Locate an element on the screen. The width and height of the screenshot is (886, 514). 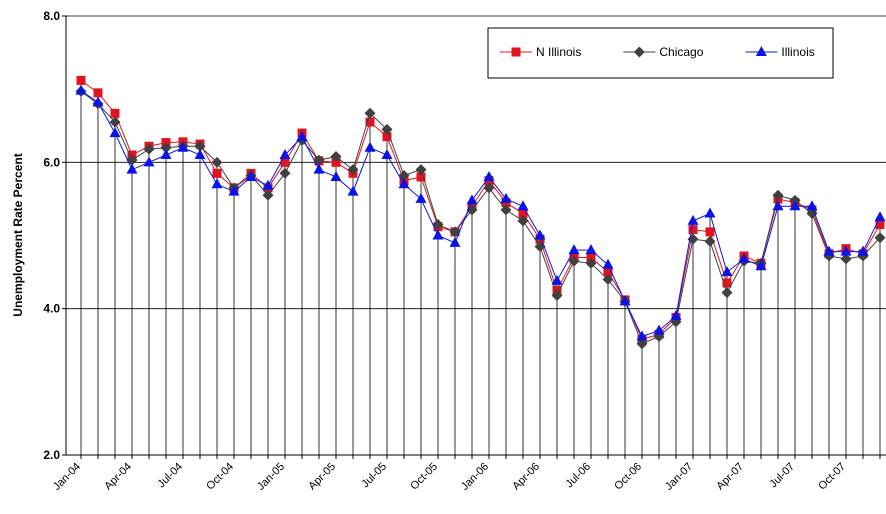
x-tick-label: Apr-07 is located at coordinates (730, 477).